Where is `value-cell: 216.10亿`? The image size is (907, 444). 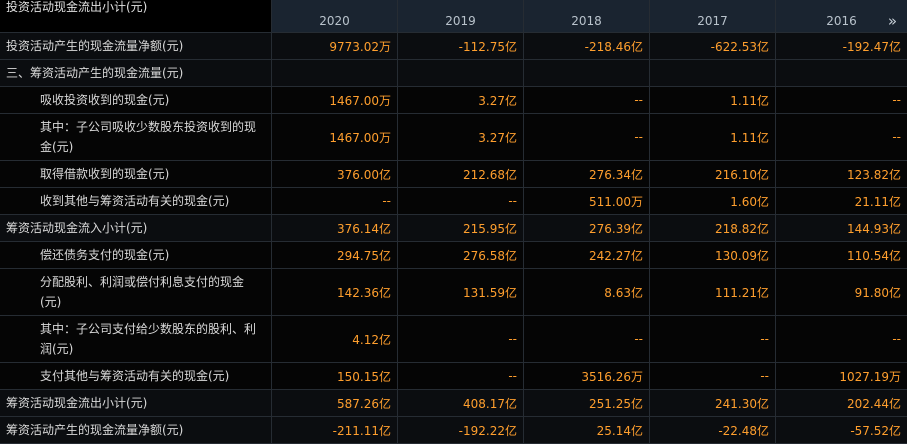
value-cell: 216.10亿 is located at coordinates (713, 174).